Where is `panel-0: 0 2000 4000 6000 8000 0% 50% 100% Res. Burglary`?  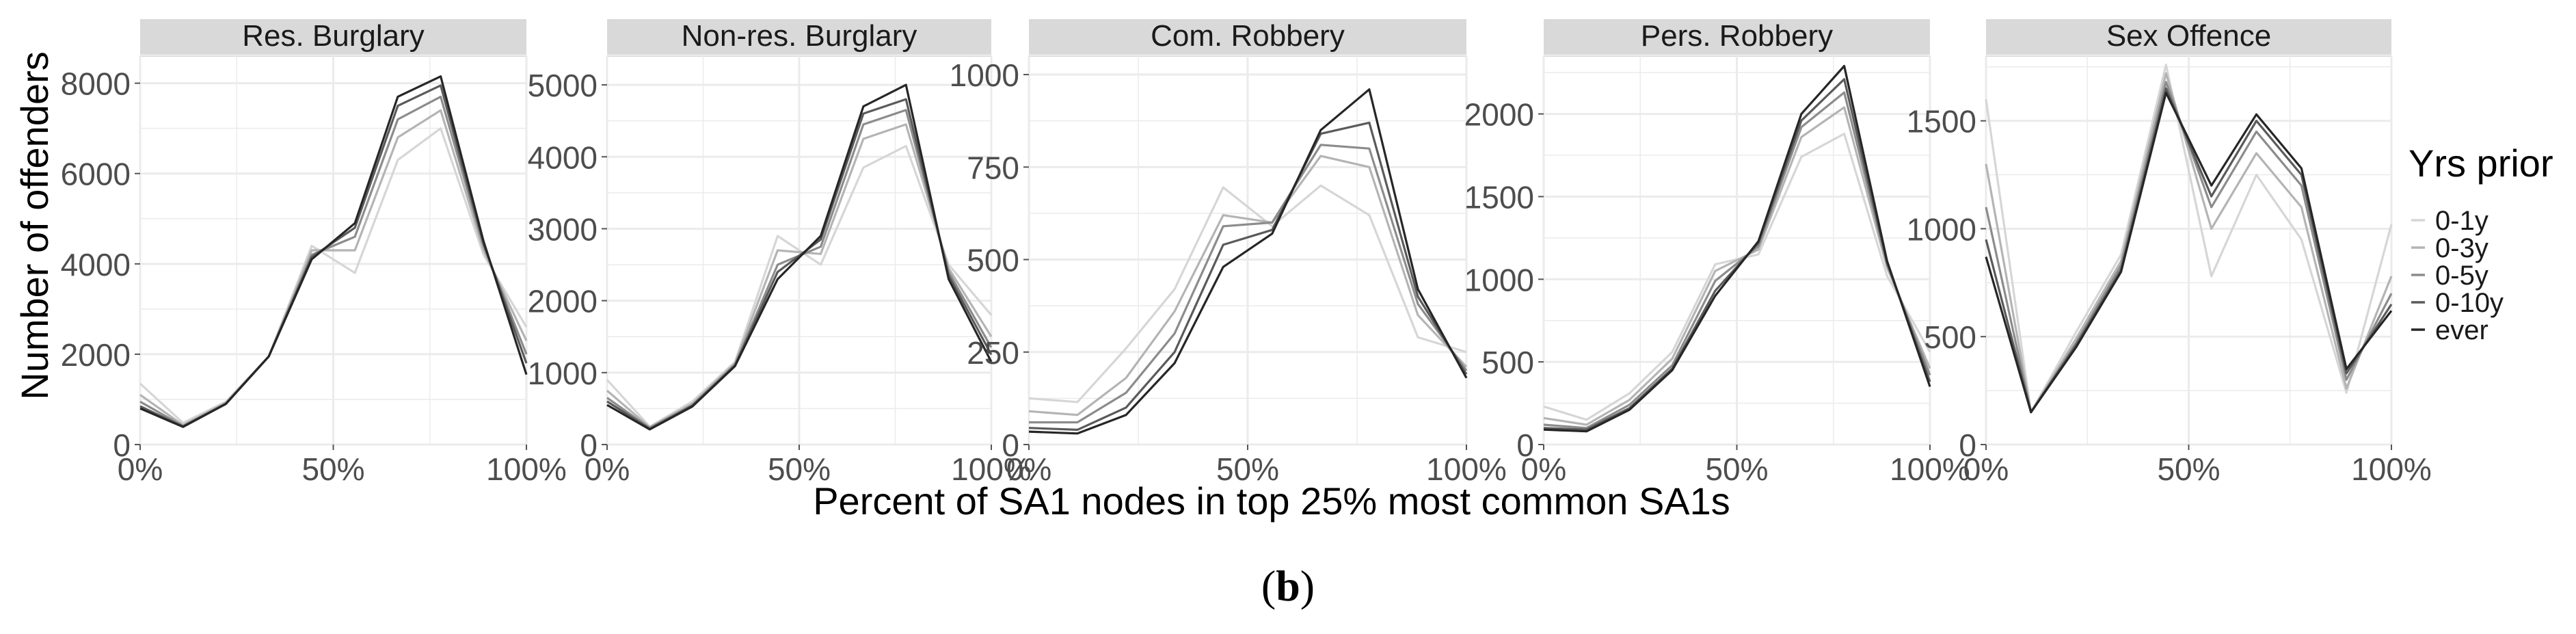 panel-0: 0 2000 4000 6000 8000 0% 50% 100% Res. Burglary is located at coordinates (314, 253).